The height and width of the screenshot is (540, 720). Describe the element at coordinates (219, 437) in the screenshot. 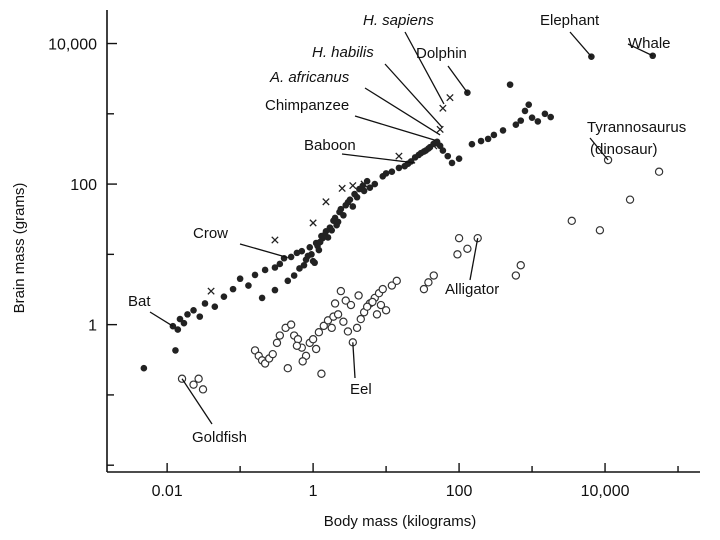

I see `annotation-label: Goldfish` at that location.